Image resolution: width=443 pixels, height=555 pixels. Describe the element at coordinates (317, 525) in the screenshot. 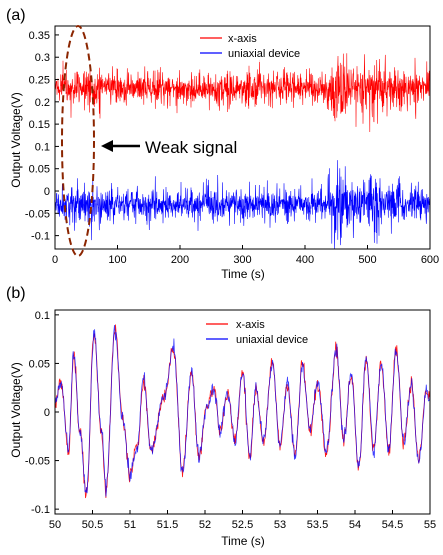

I see `x-tick-label: 53.5` at that location.